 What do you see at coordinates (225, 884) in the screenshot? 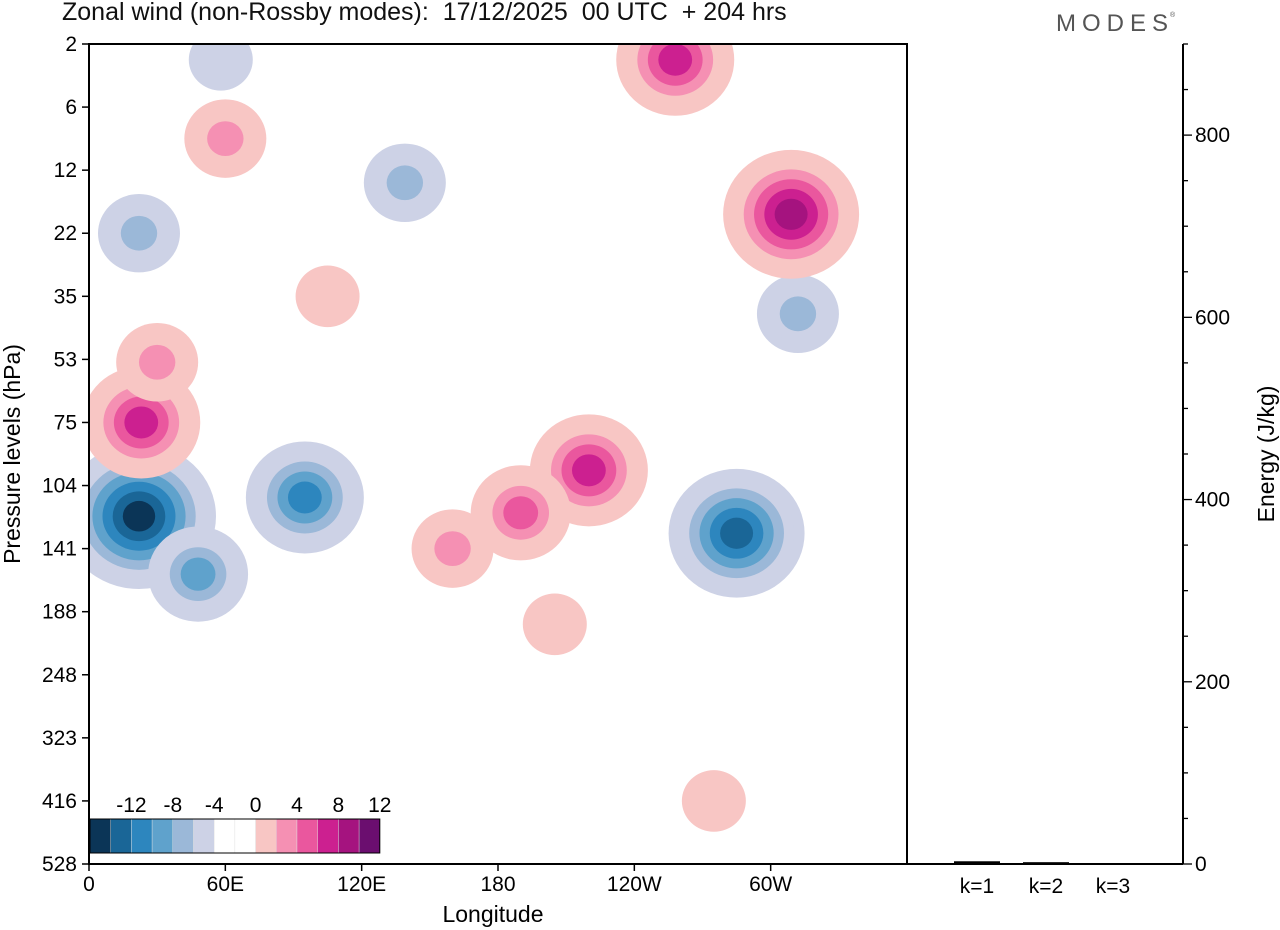
I see `x-tick-label: 60E` at bounding box center [225, 884].